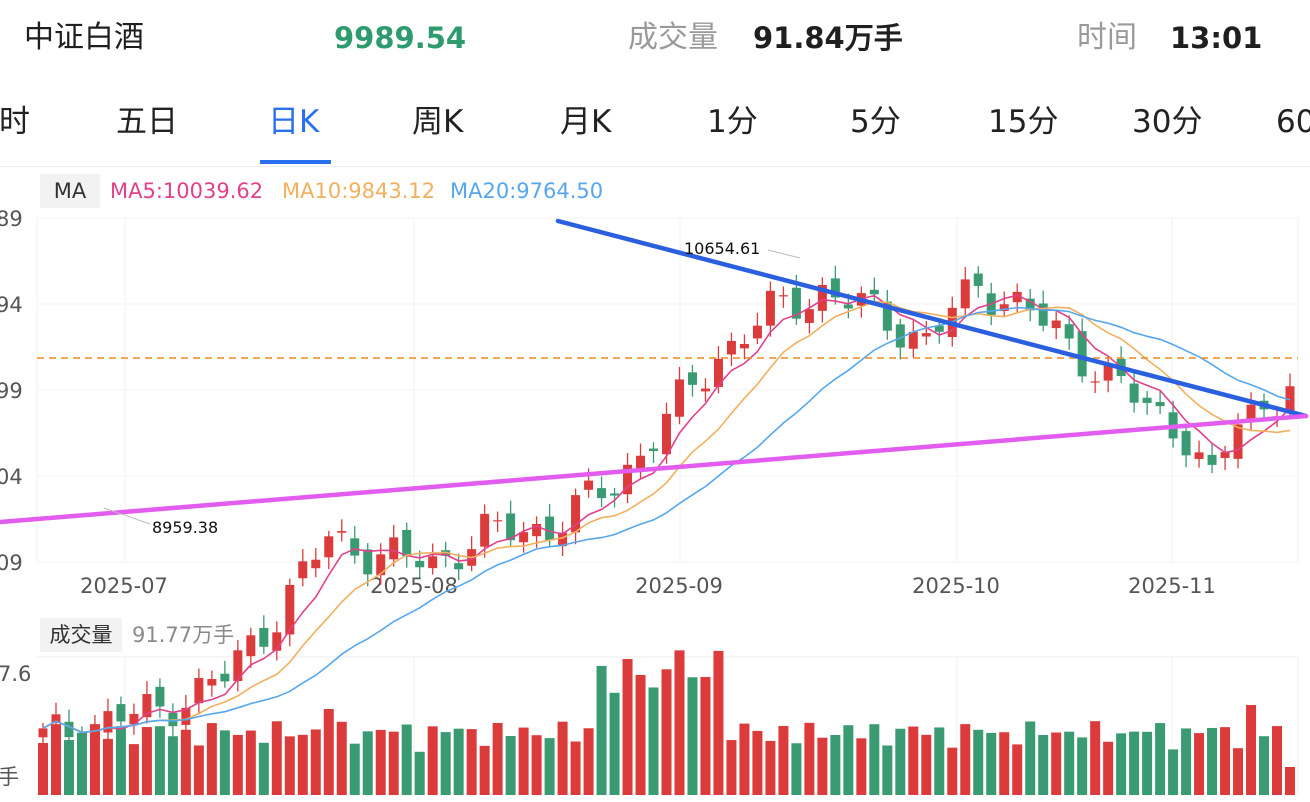 The height and width of the screenshot is (802, 1310). I want to click on x-tick-label: 2025-11, so click(1172, 586).